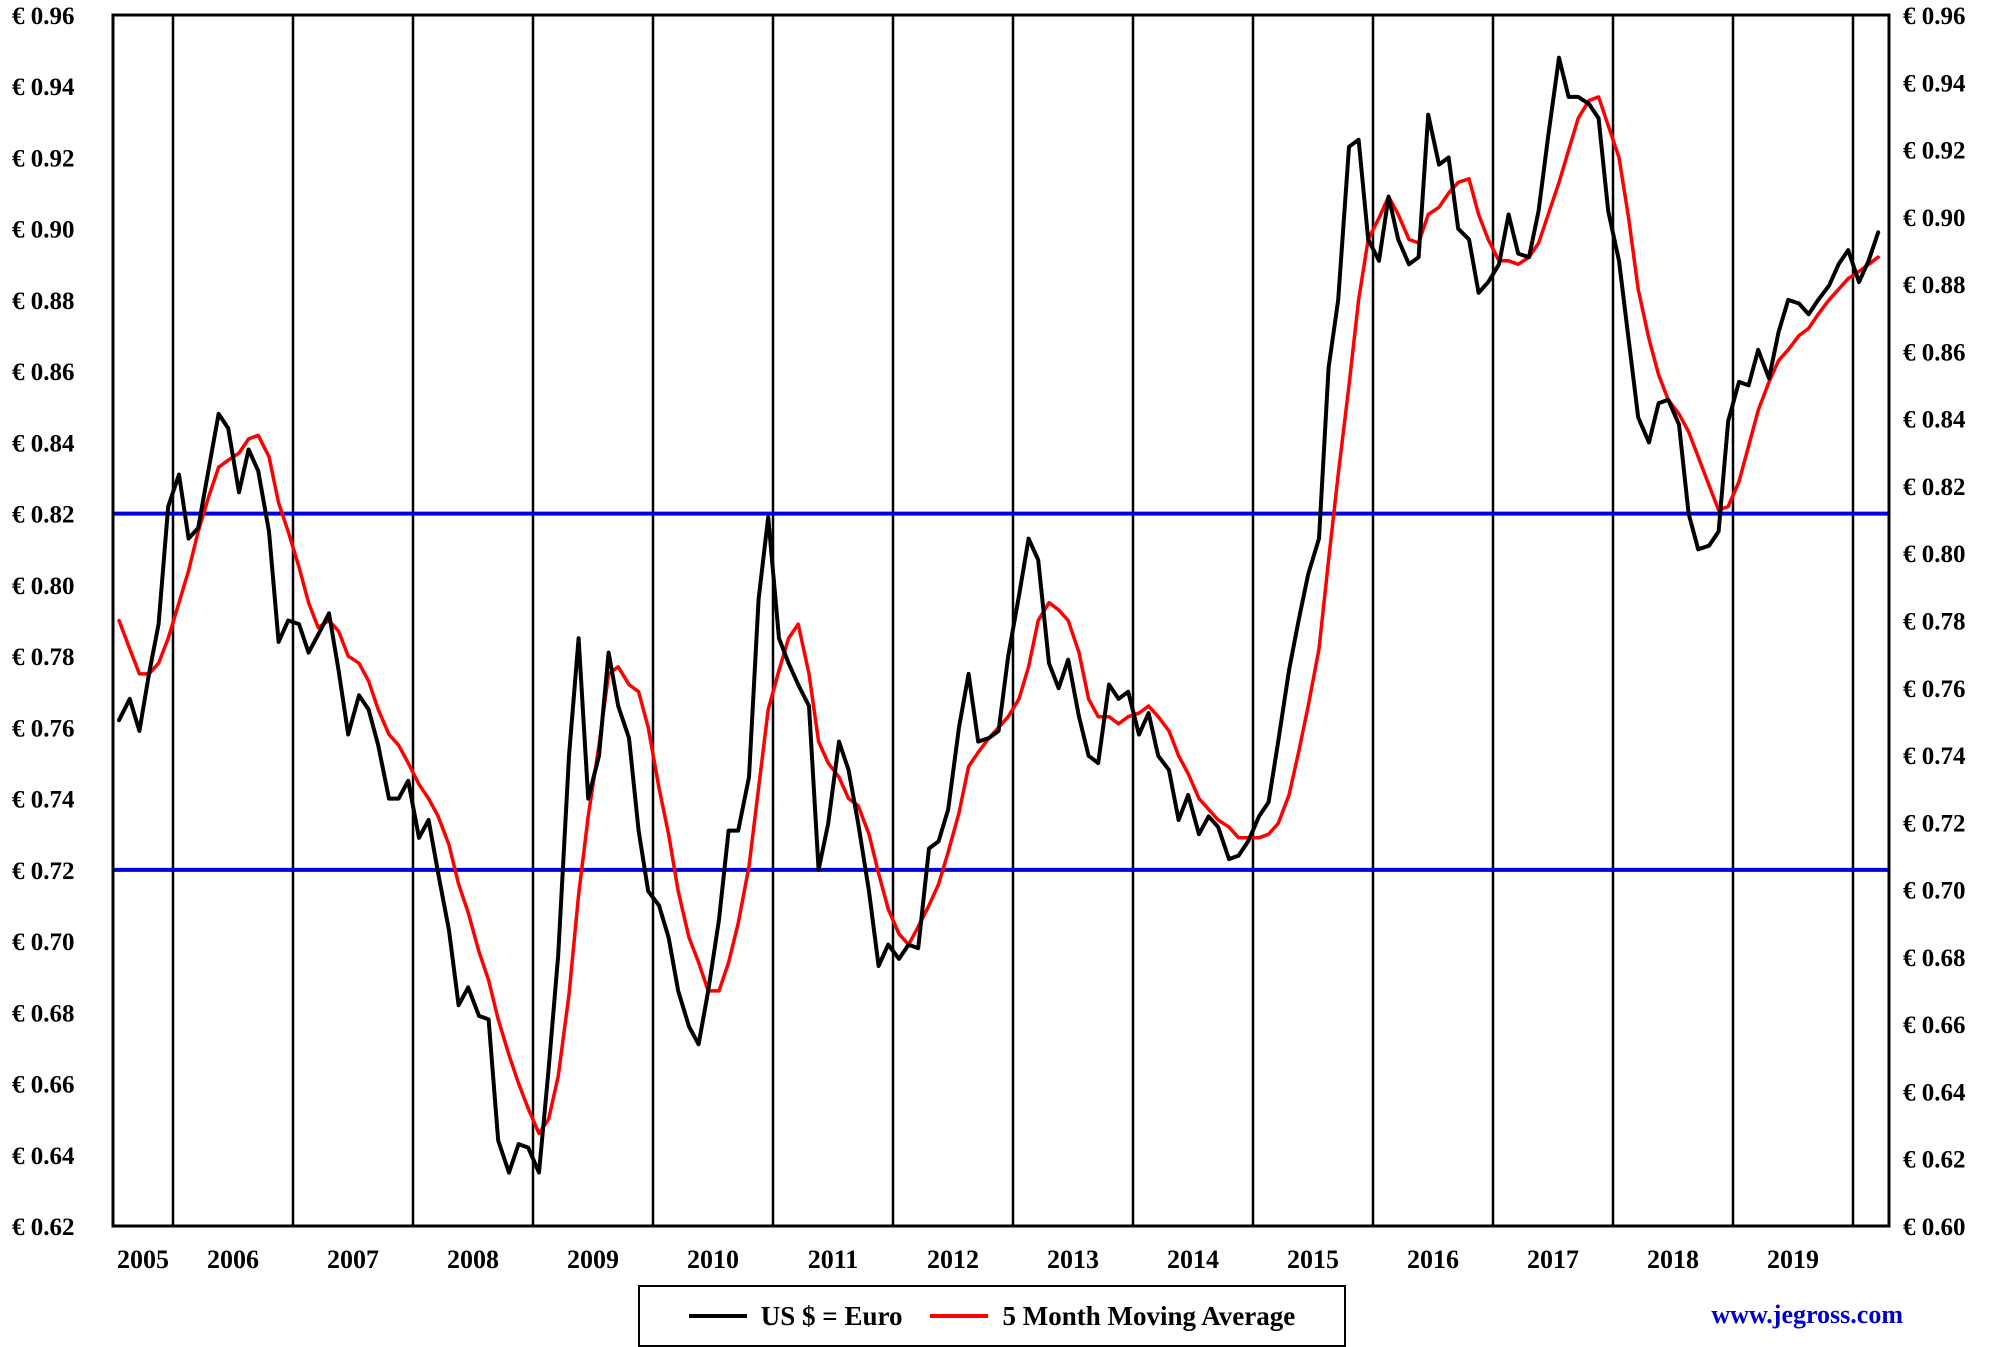 The image size is (1999, 1347). Describe the element at coordinates (473, 1259) in the screenshot. I see `year-label: 2008` at that location.